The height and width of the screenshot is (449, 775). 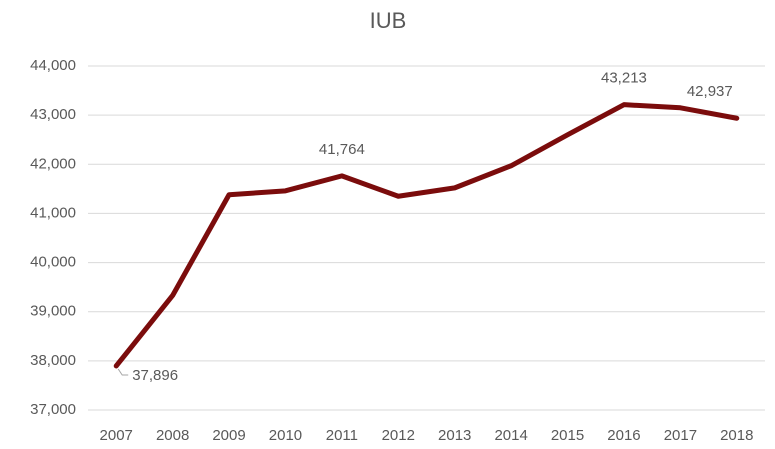 I want to click on x-tick-label: 2007, so click(x=116, y=435).